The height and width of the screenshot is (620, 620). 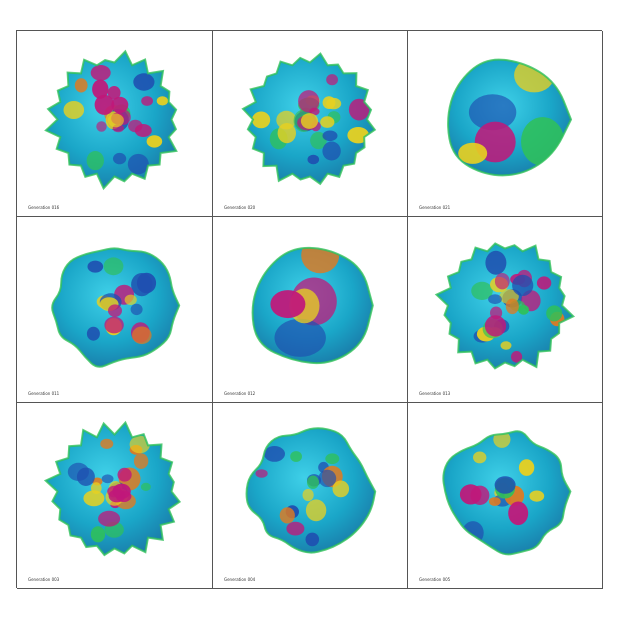 I want to click on blob-body, so click(x=505, y=306).